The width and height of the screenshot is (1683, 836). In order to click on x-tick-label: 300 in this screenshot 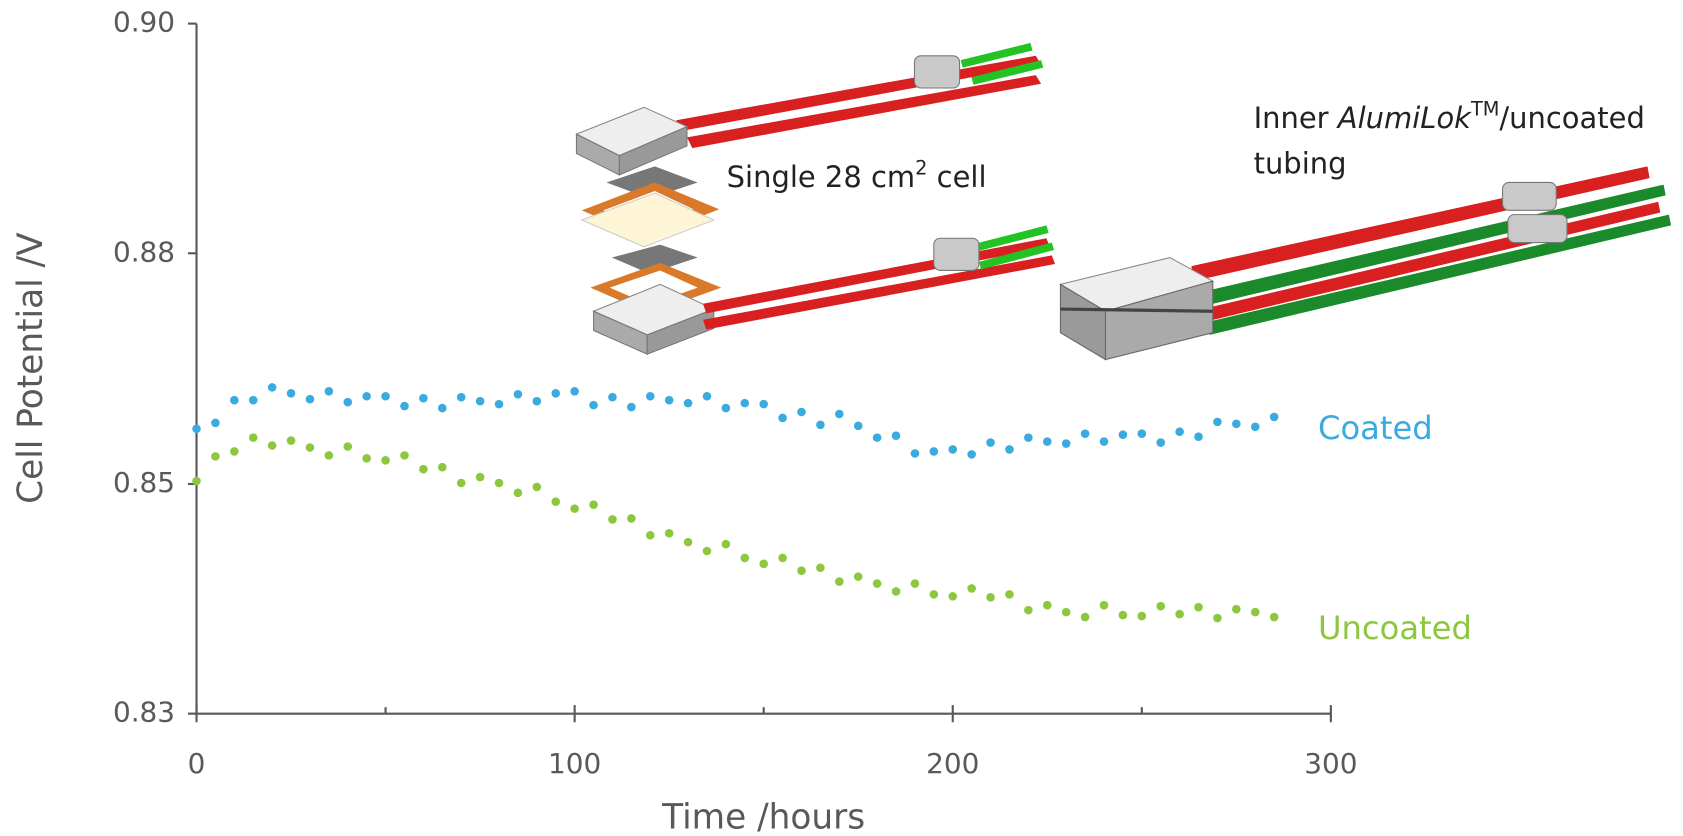, I will do `click(1330, 763)`.